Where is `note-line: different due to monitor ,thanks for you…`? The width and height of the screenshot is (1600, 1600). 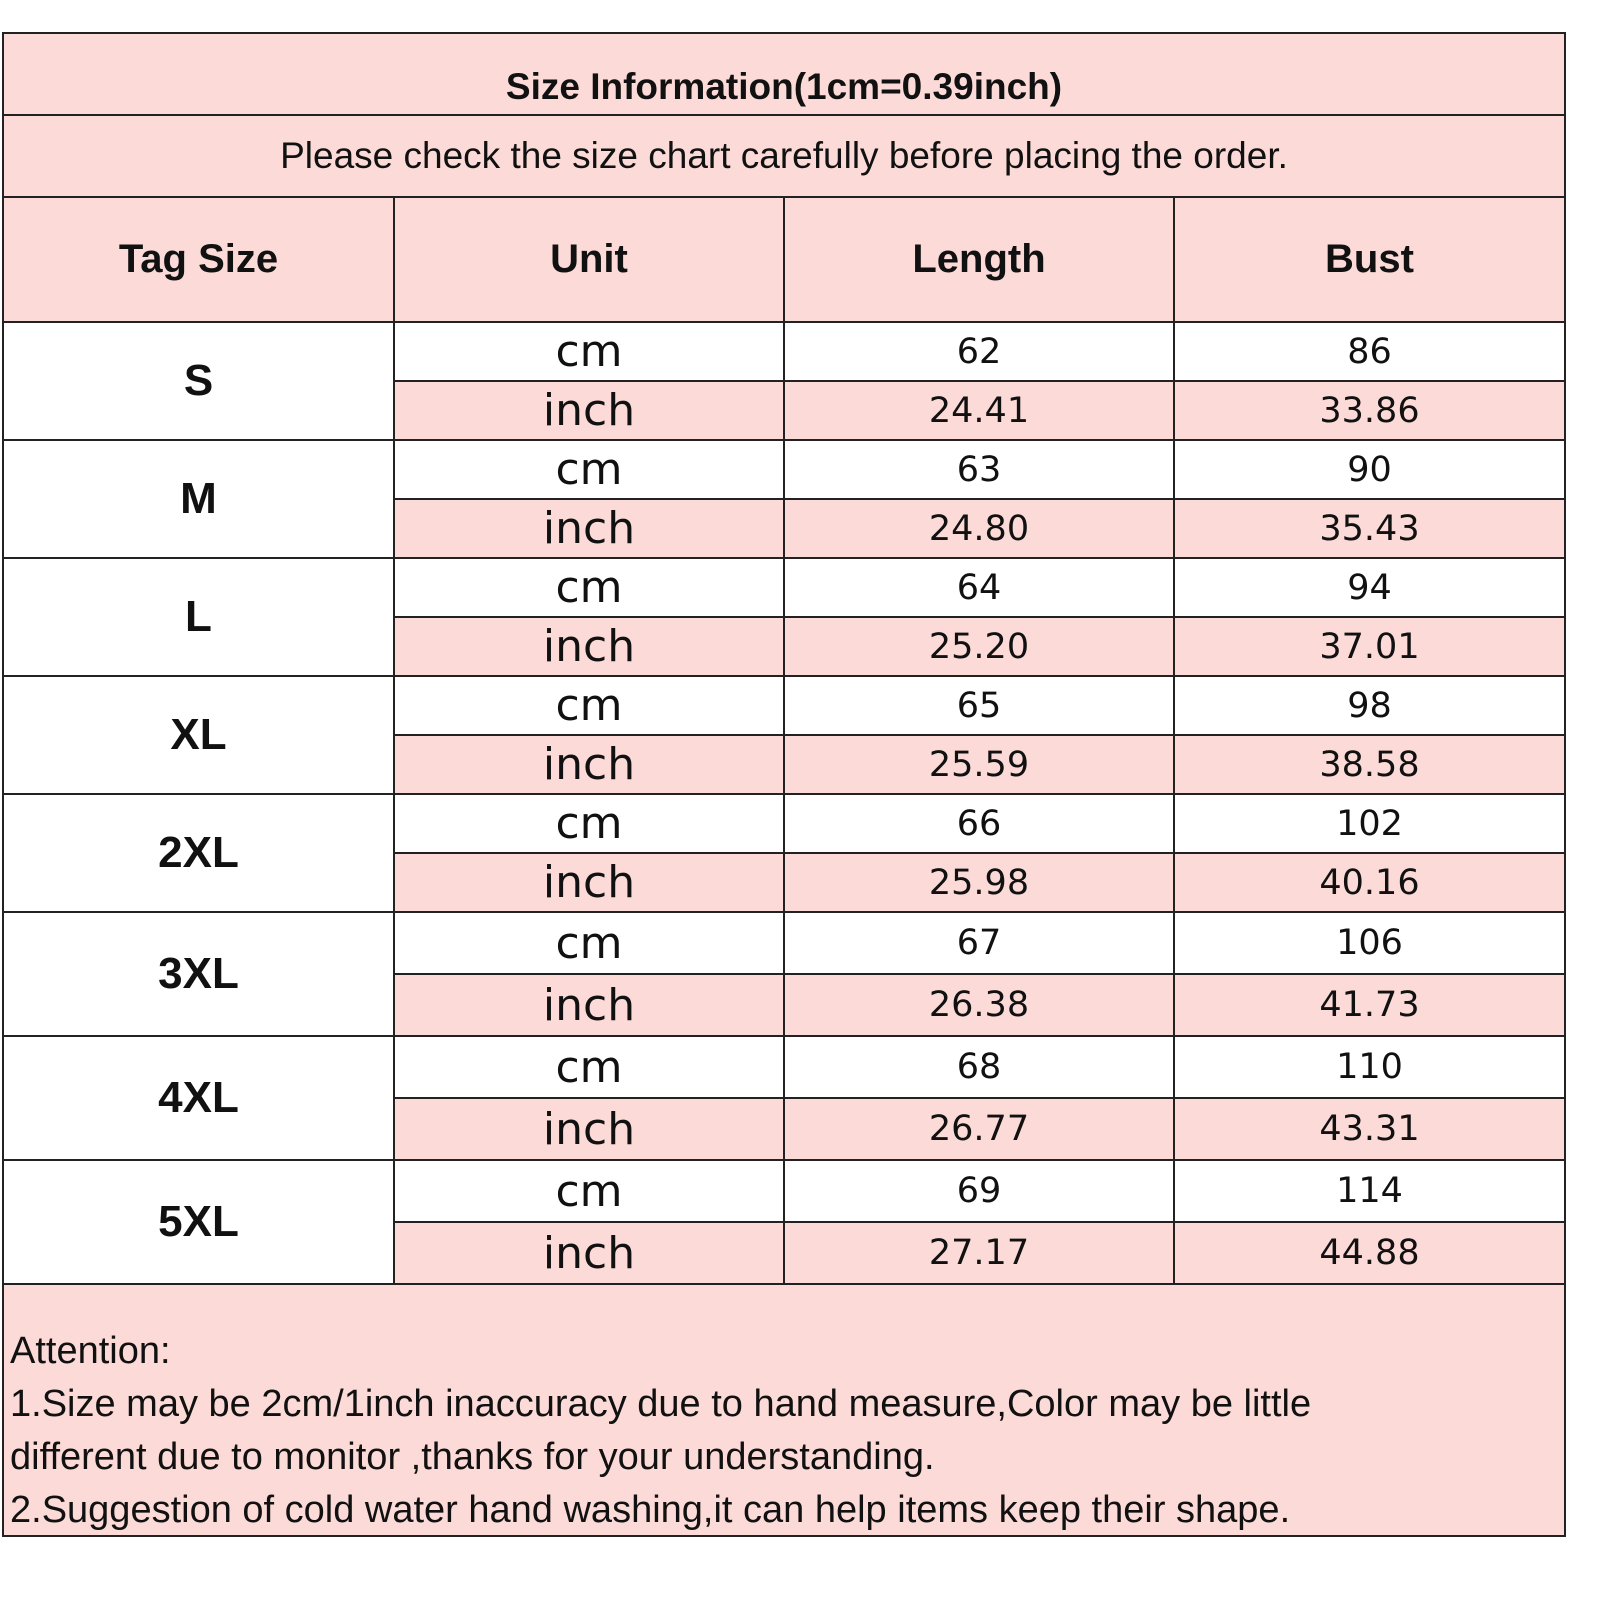
note-line: different due to monitor ,thanks for you… is located at coordinates (472, 1457).